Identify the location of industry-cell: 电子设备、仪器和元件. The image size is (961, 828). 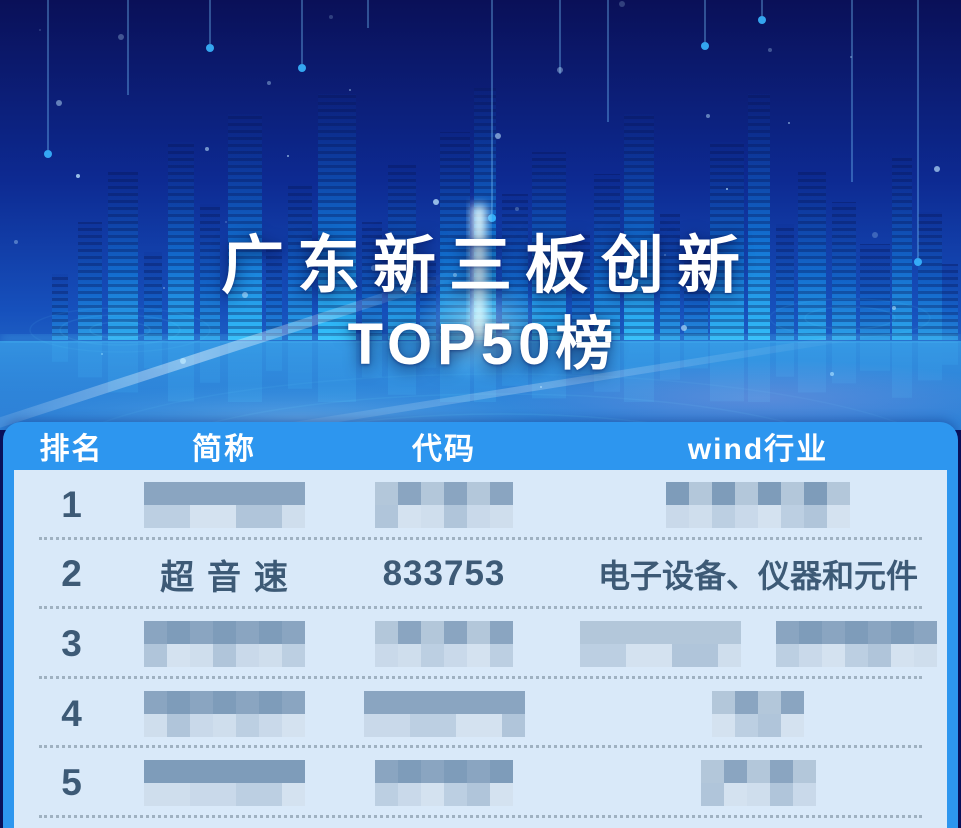
(758, 575).